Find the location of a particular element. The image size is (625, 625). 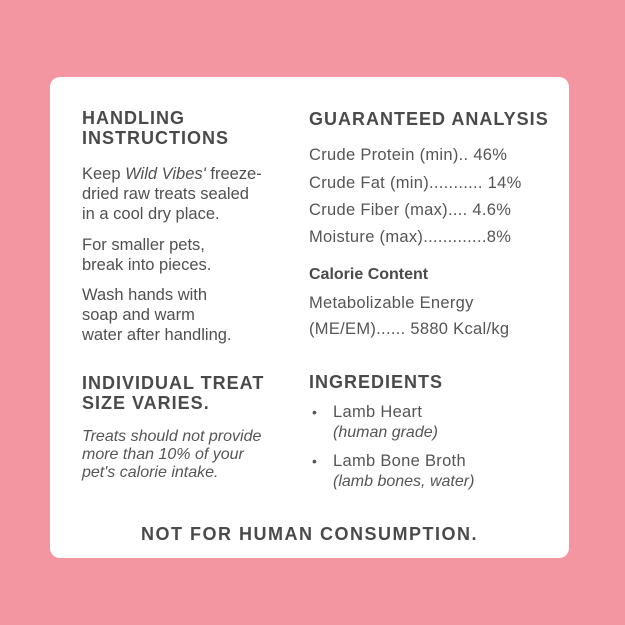

brand-name: Wild Vibes' is located at coordinates (165, 174).